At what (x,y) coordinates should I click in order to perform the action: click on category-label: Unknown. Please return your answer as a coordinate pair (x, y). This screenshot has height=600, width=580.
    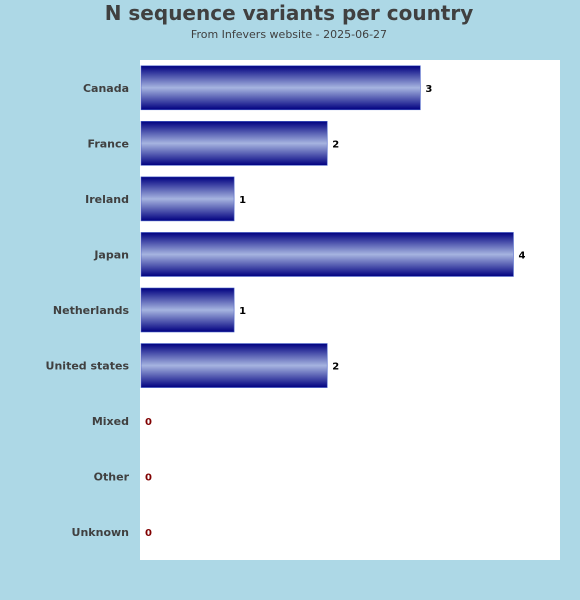
    Looking at the image, I should click on (100, 532).